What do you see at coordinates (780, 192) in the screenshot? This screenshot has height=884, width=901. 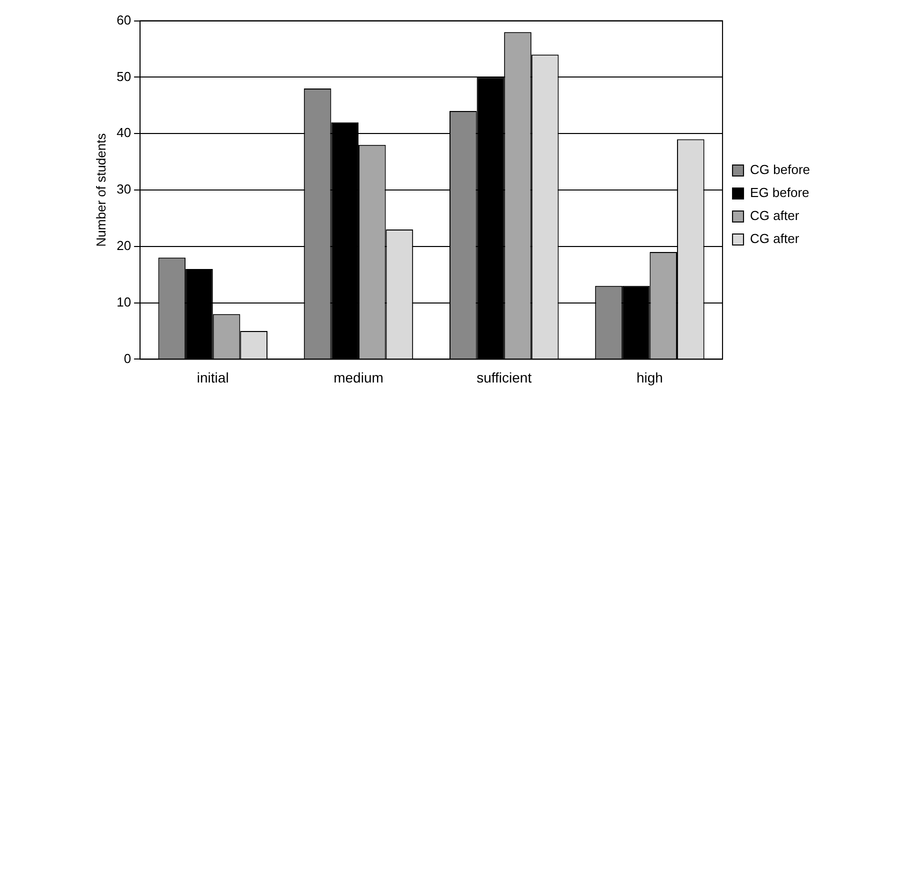 I see `legend-label: EG before` at bounding box center [780, 192].